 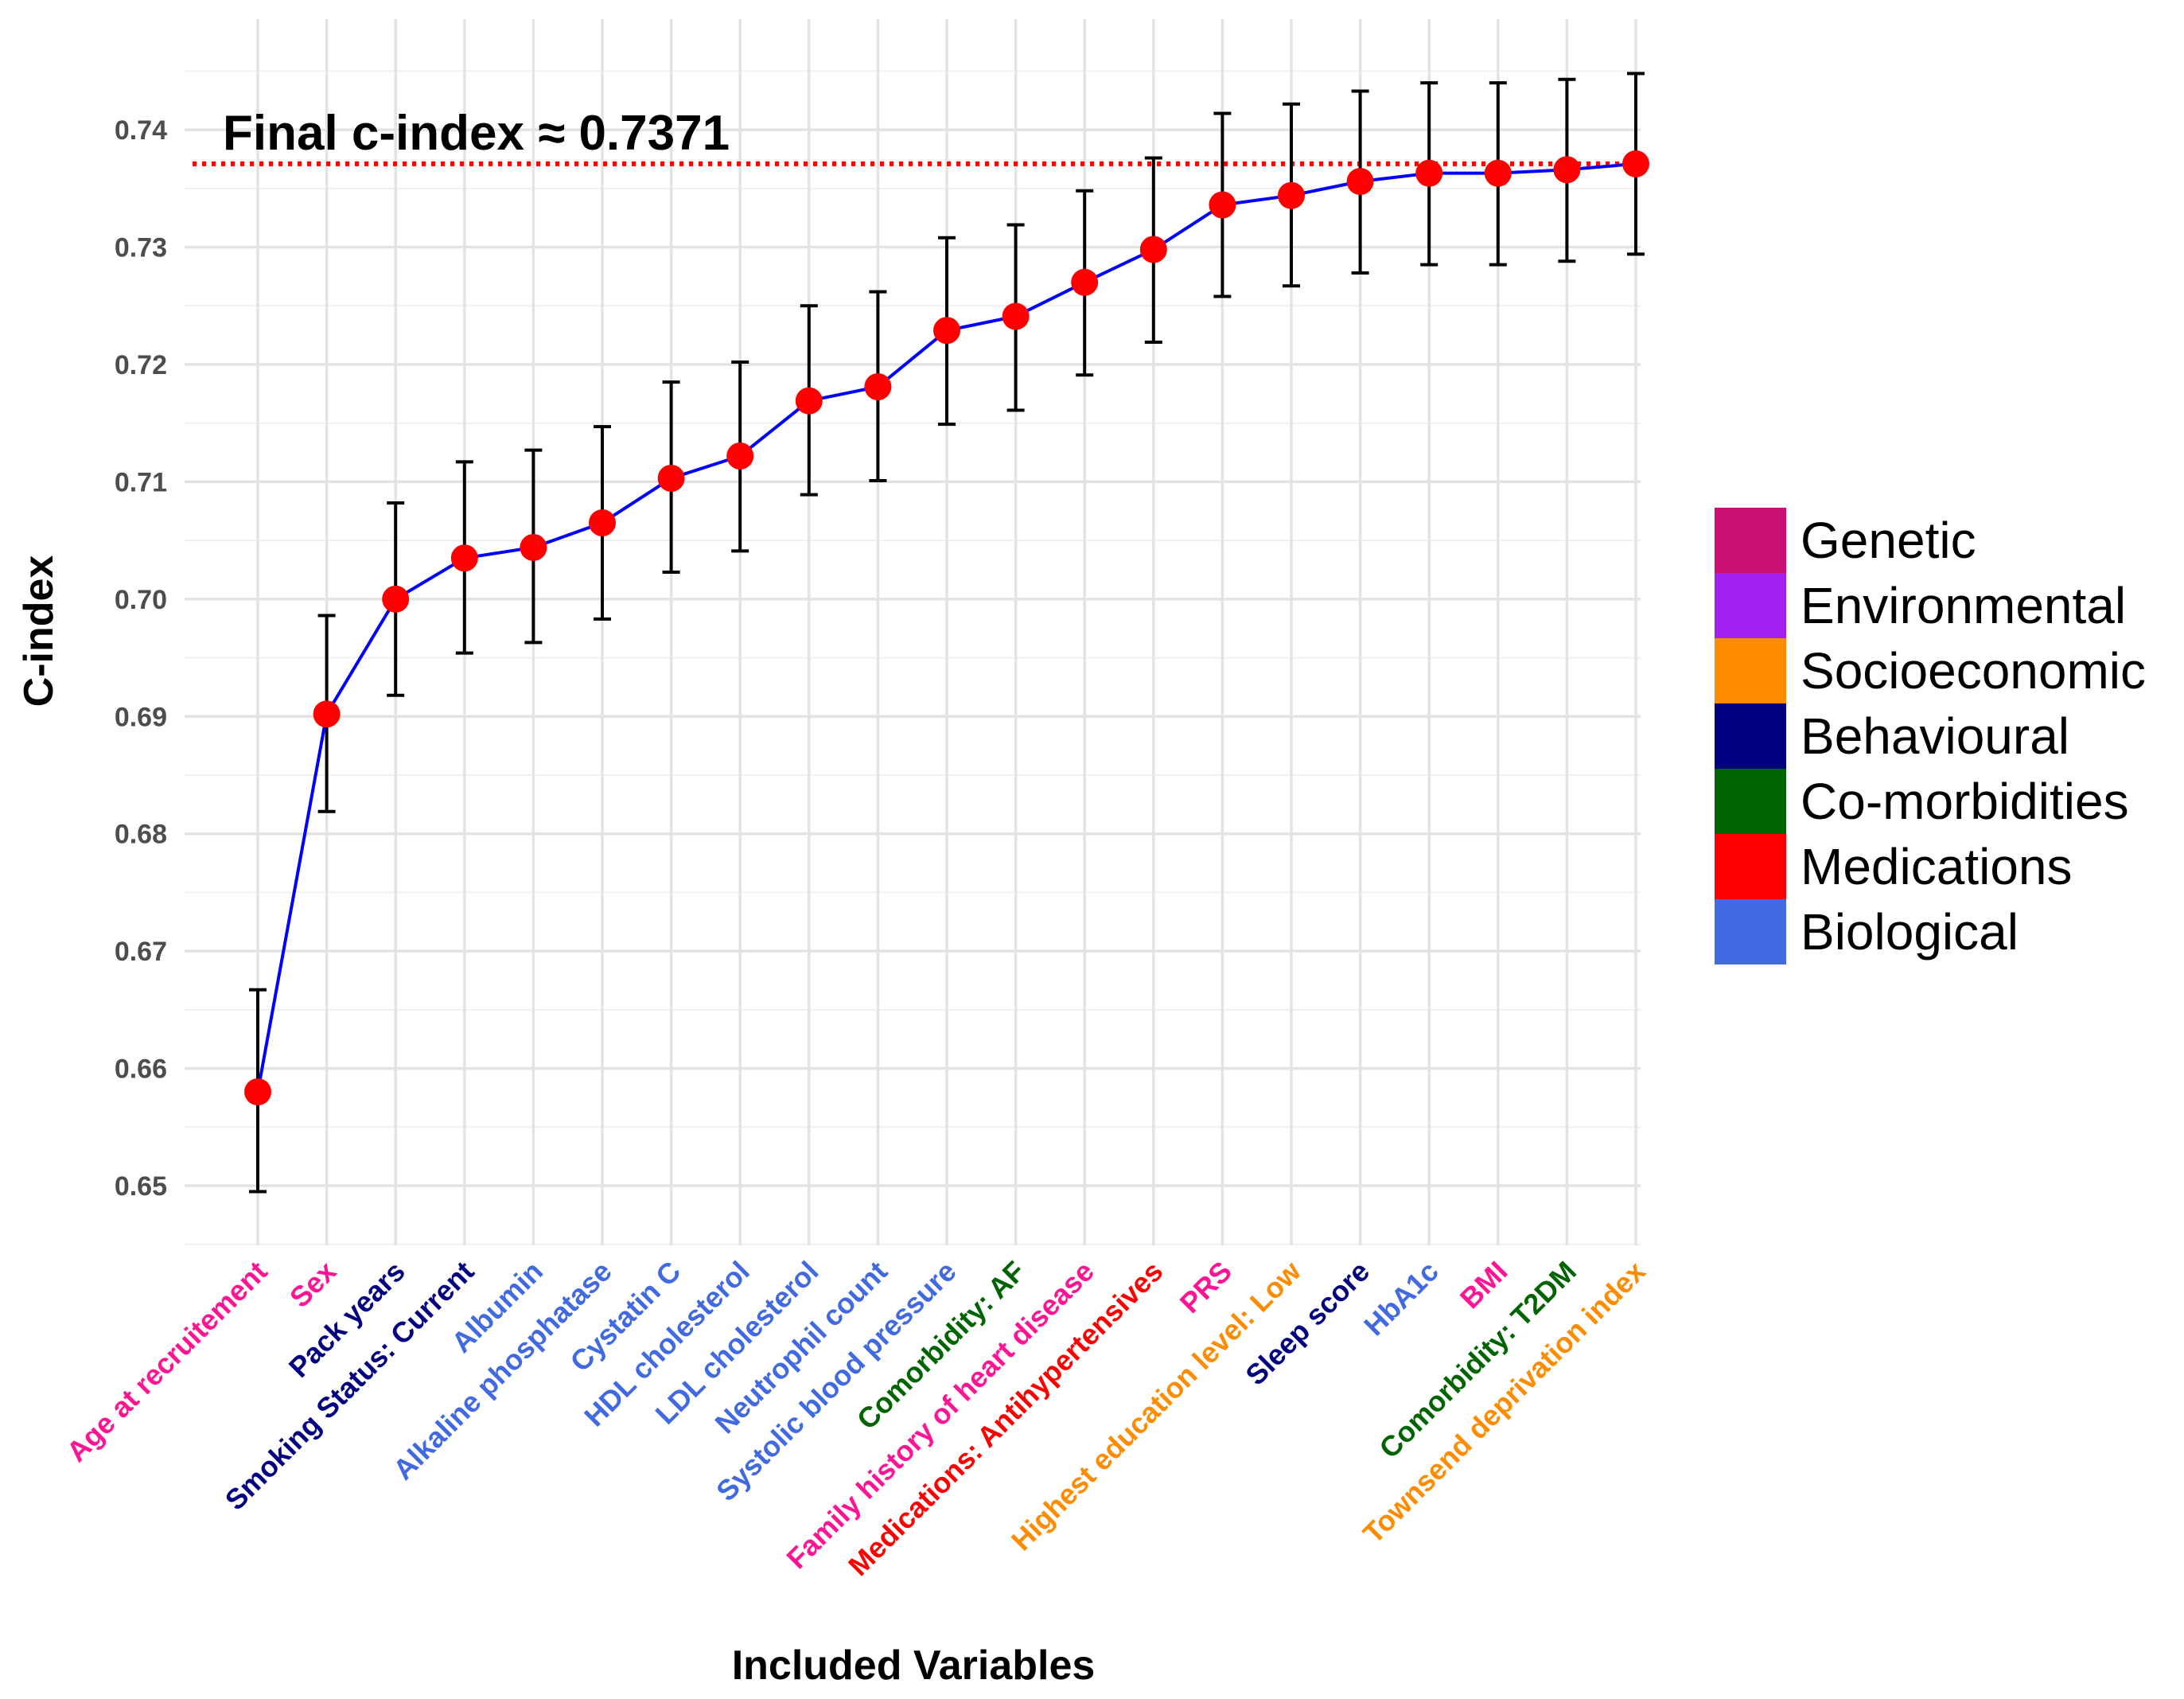 I want to click on legend-label: Behavioural, so click(x=1935, y=736).